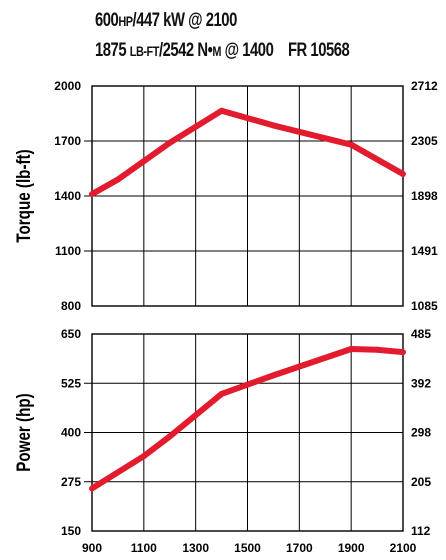 The width and height of the screenshot is (446, 560). Describe the element at coordinates (421, 433) in the screenshot. I see `y2-tick-label: 298` at that location.